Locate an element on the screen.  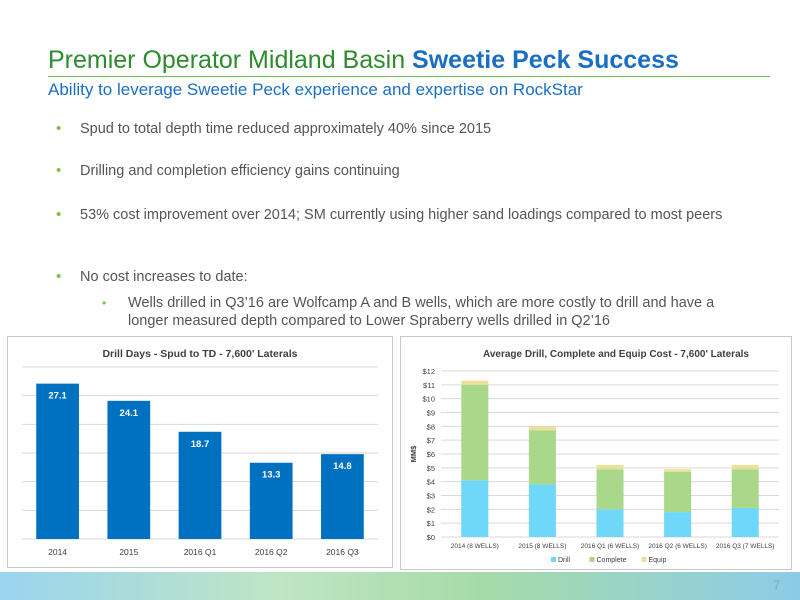
data-label: 14.8 is located at coordinates (342, 466).